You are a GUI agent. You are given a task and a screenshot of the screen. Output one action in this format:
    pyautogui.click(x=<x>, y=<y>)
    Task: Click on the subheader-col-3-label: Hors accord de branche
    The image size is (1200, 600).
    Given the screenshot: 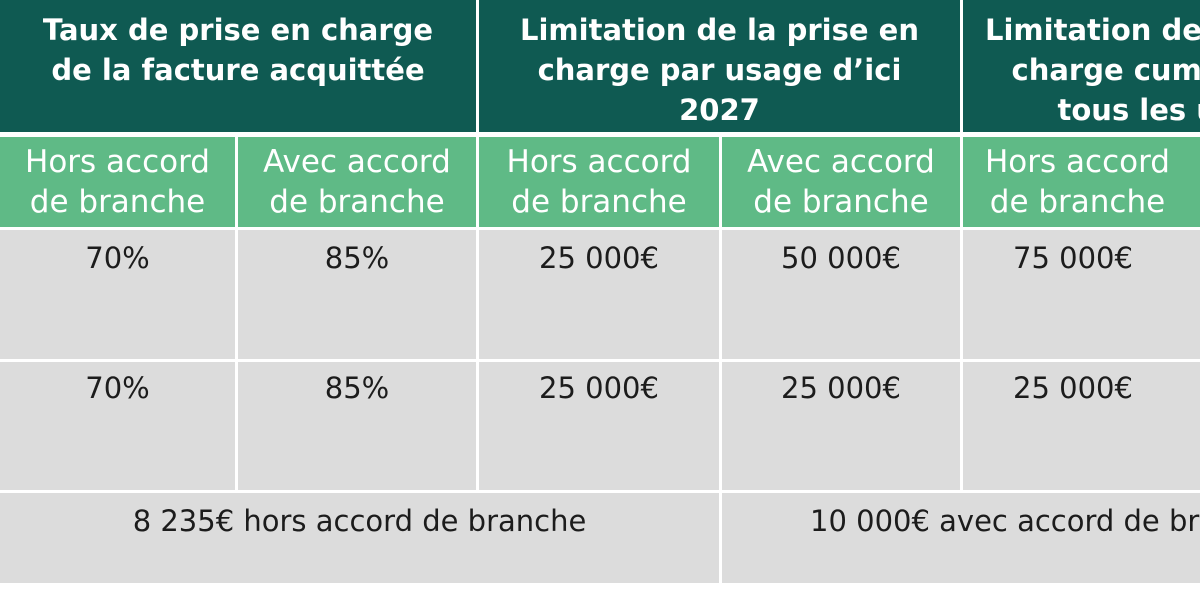 What is the action you would take?
    pyautogui.click(x=599, y=182)
    